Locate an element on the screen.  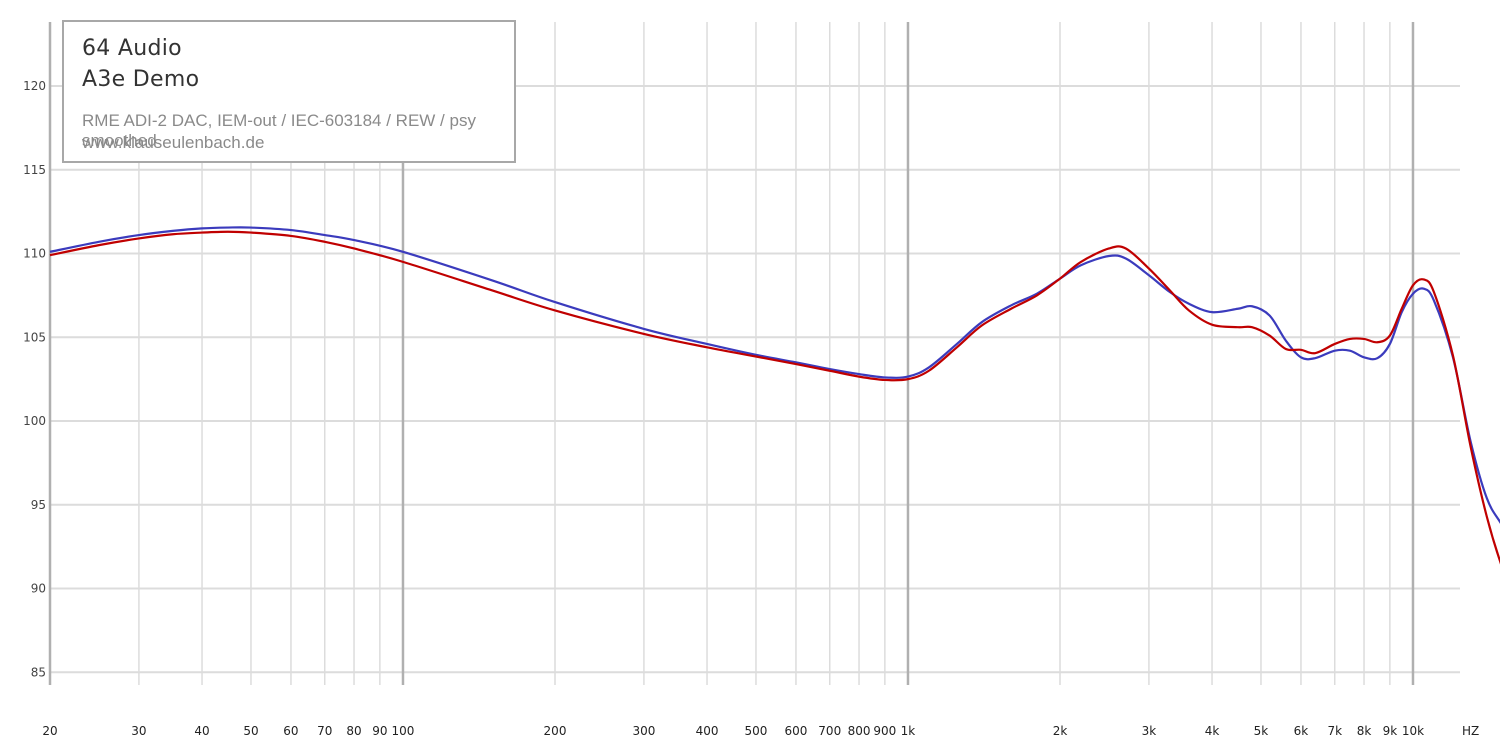
x-tick-label: 20 is located at coordinates (49, 731).